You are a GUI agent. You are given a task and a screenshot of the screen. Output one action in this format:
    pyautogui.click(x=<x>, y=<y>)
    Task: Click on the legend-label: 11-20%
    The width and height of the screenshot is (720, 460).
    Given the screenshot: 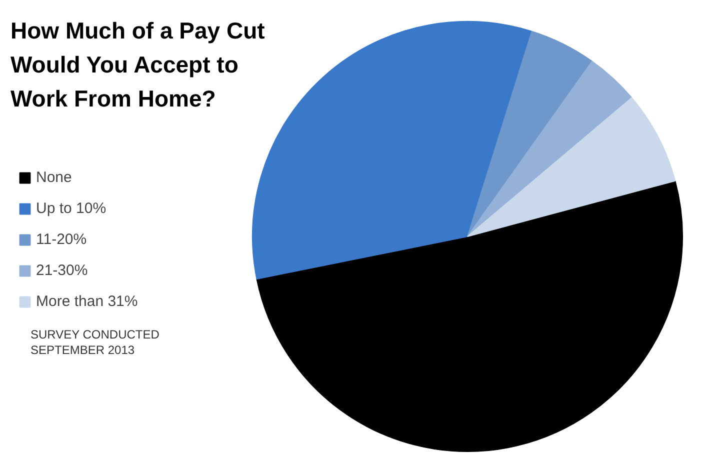 What is the action you would take?
    pyautogui.click(x=61, y=239)
    